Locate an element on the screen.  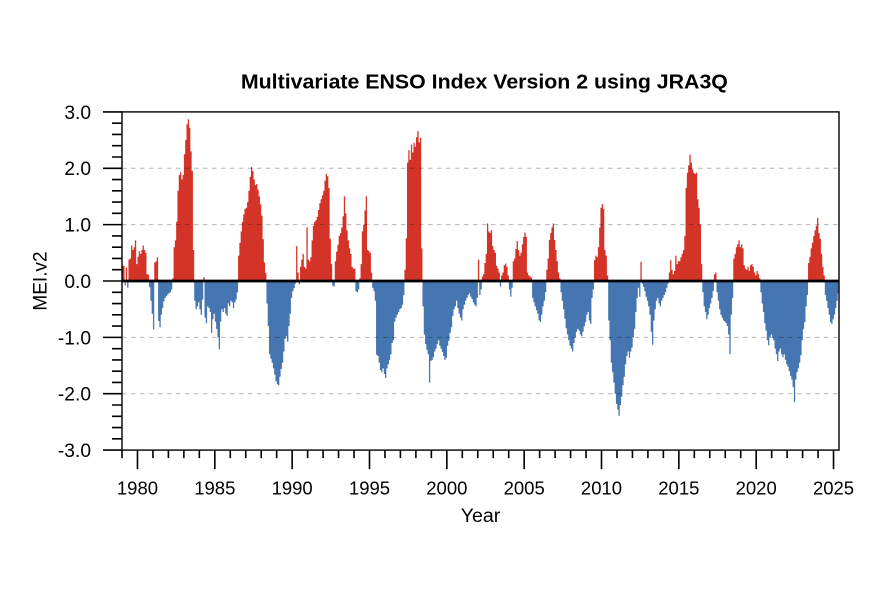
svg-text: 2000 is located at coordinates (446, 487).